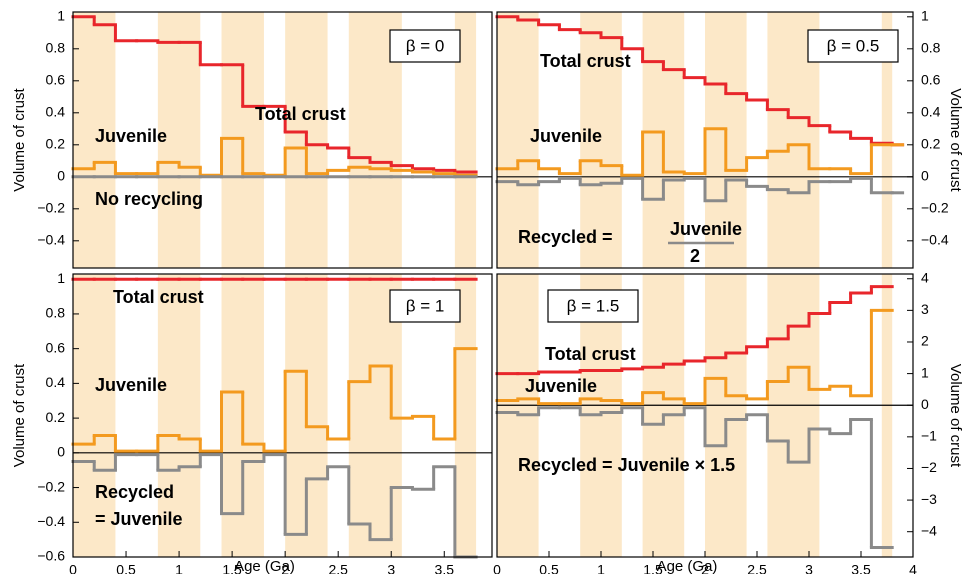 The height and width of the screenshot is (574, 969). Describe the element at coordinates (929, 436) in the screenshot. I see `y-tick-label: −1` at that location.